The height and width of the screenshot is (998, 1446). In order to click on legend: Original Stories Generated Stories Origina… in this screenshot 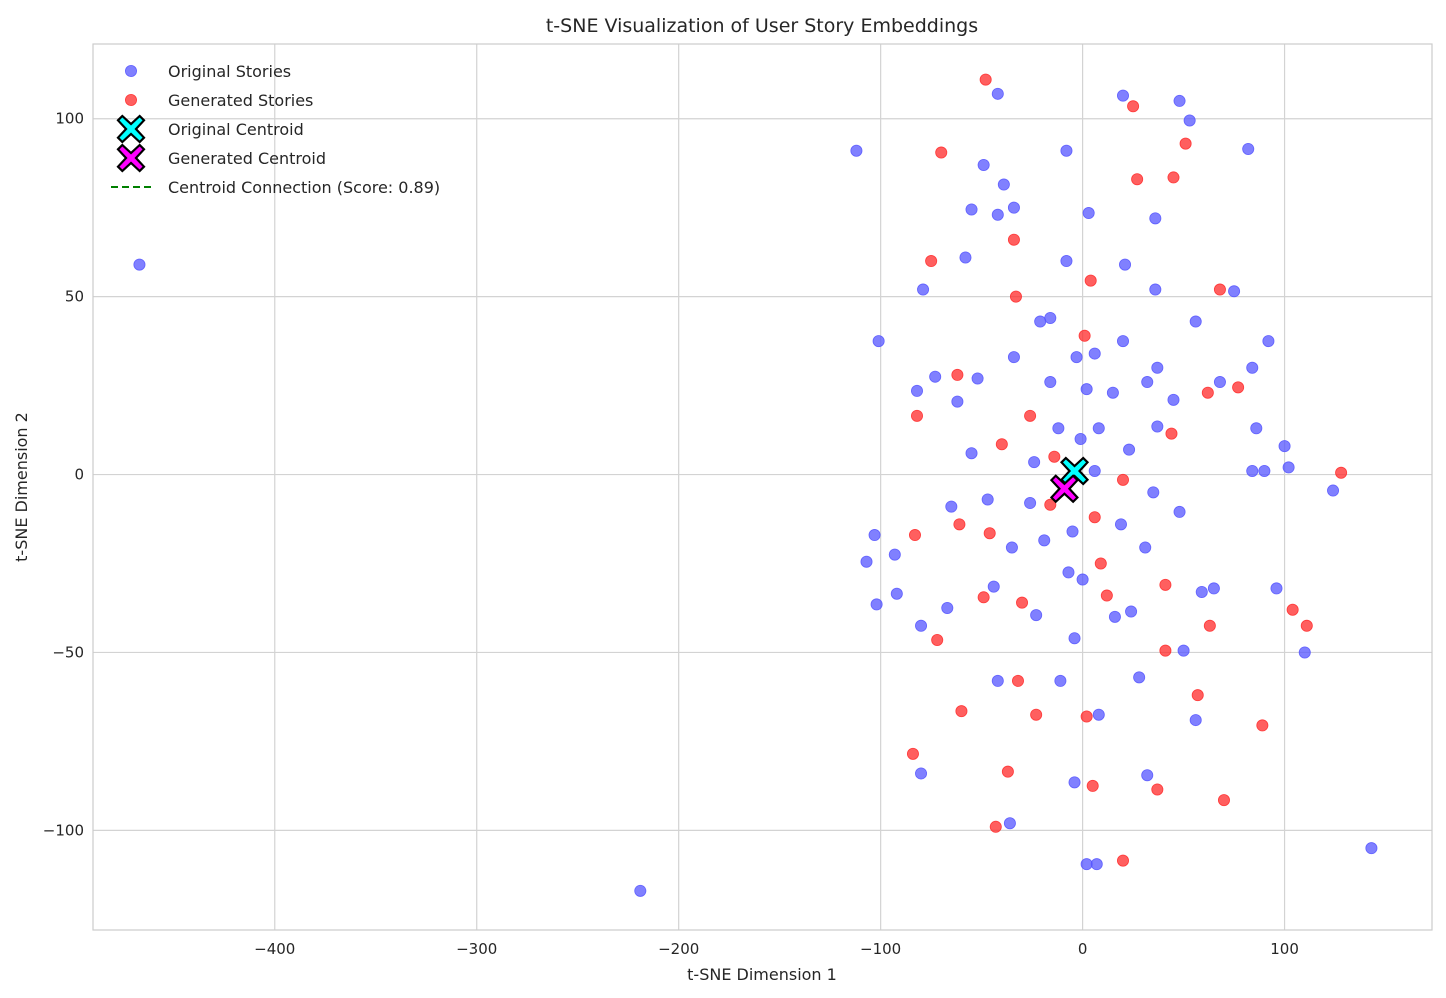, I will do `click(275, 129)`.